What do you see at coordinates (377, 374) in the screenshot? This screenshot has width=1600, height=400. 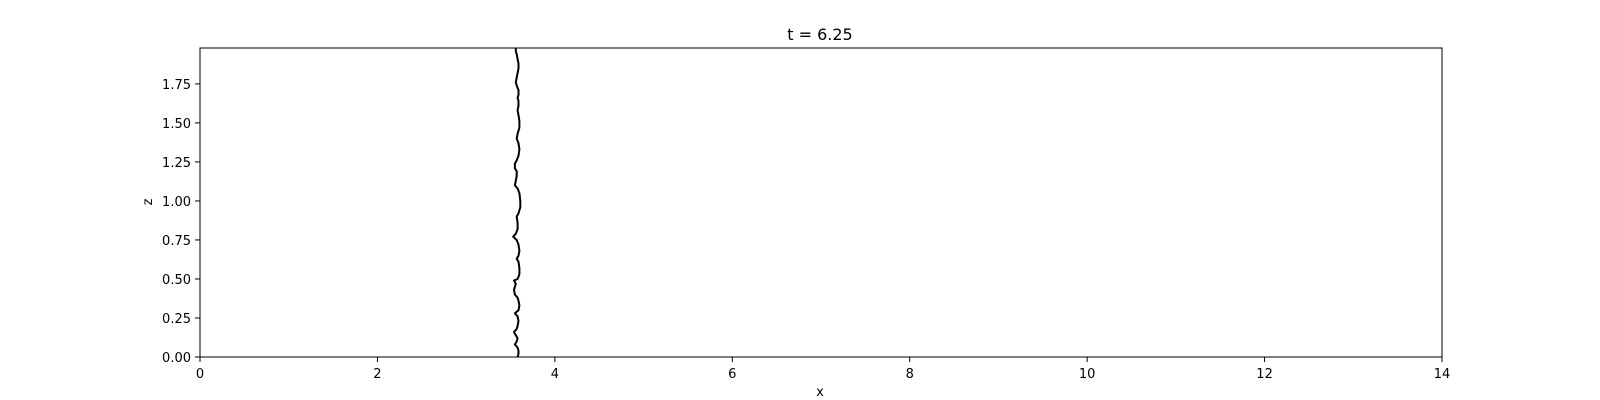 I see `x-tick-label: 2` at bounding box center [377, 374].